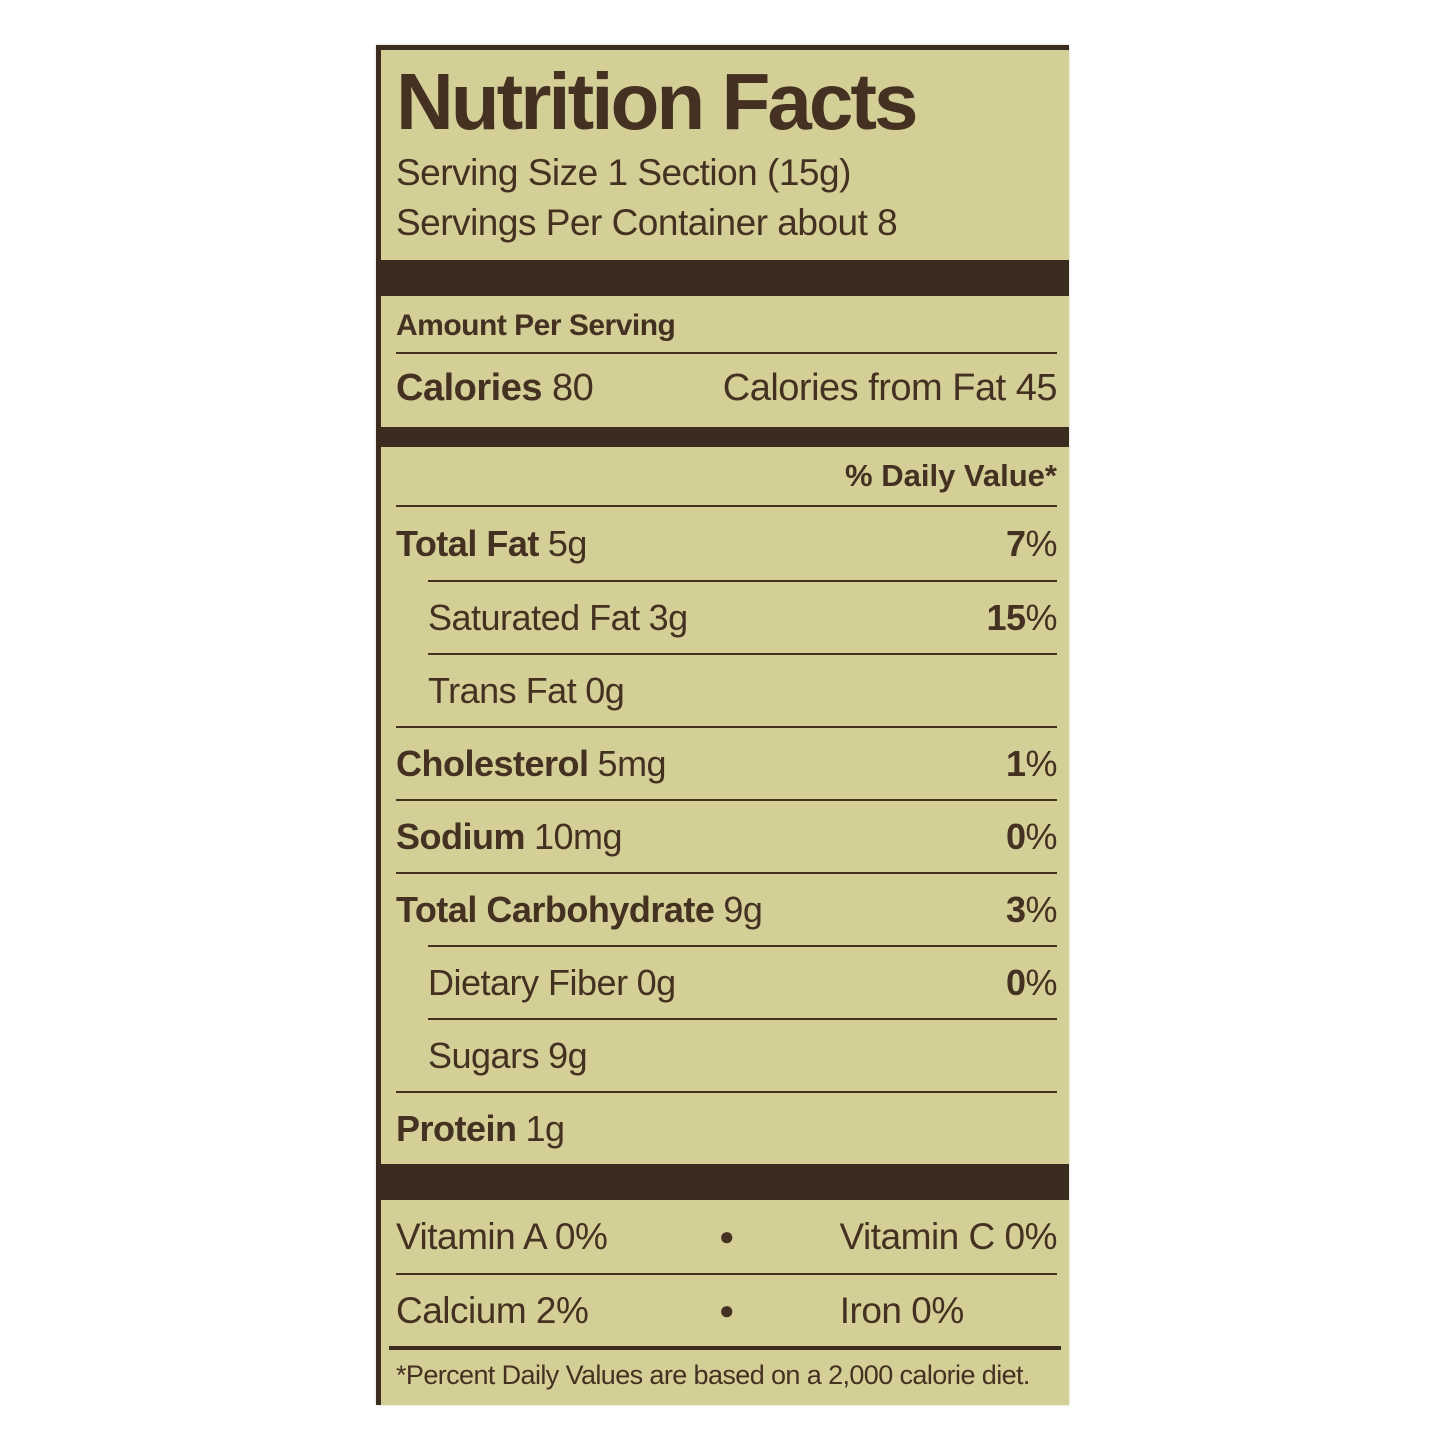 Image resolution: width=1445 pixels, height=1445 pixels. What do you see at coordinates (726, 1127) in the screenshot?
I see `nutrient-row-protein: Protein 1g` at bounding box center [726, 1127].